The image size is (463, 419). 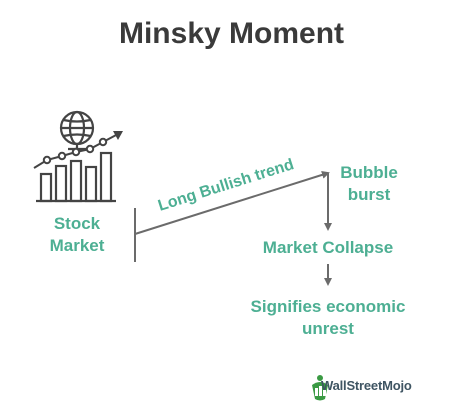 I want to click on economic-unrest-label-line1: Signifies economic, so click(x=328, y=306).